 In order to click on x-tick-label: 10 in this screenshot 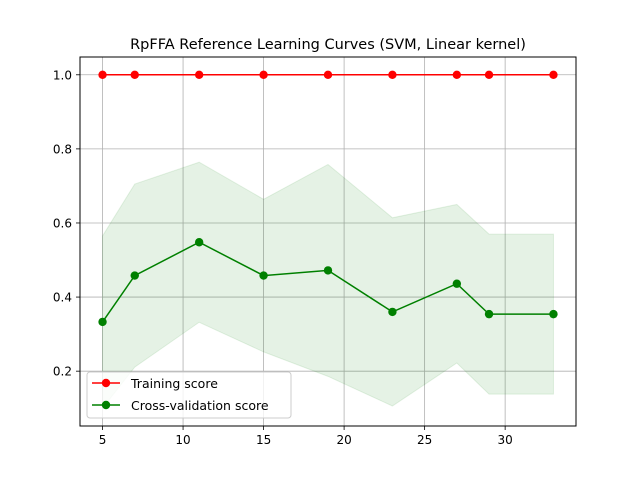, I will do `click(182, 440)`.